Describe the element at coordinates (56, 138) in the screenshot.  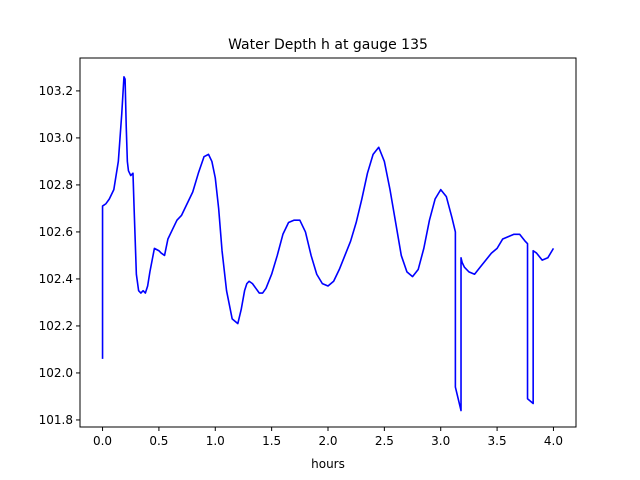
I see `y-tick-label: 103.0` at that location.